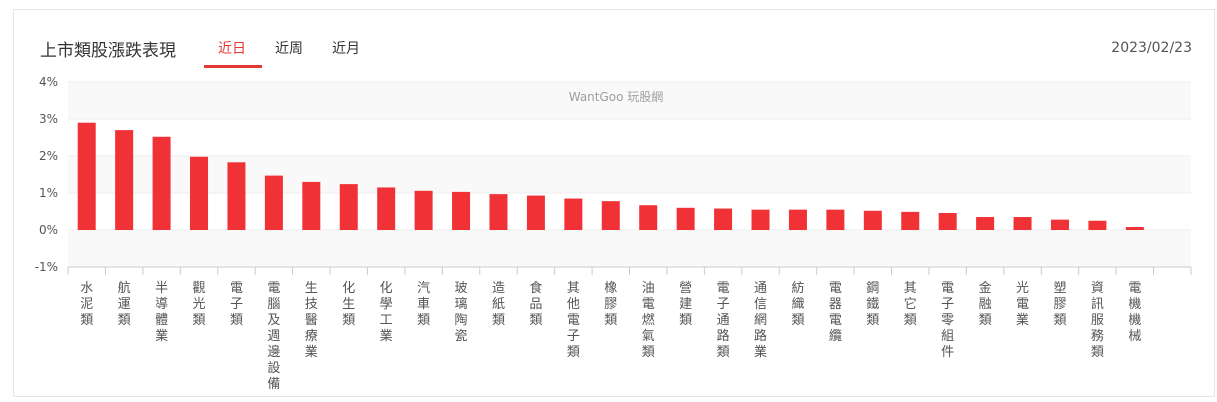 This screenshot has width=1217, height=402. I want to click on x-tick-label: 電器電纜, so click(835, 312).